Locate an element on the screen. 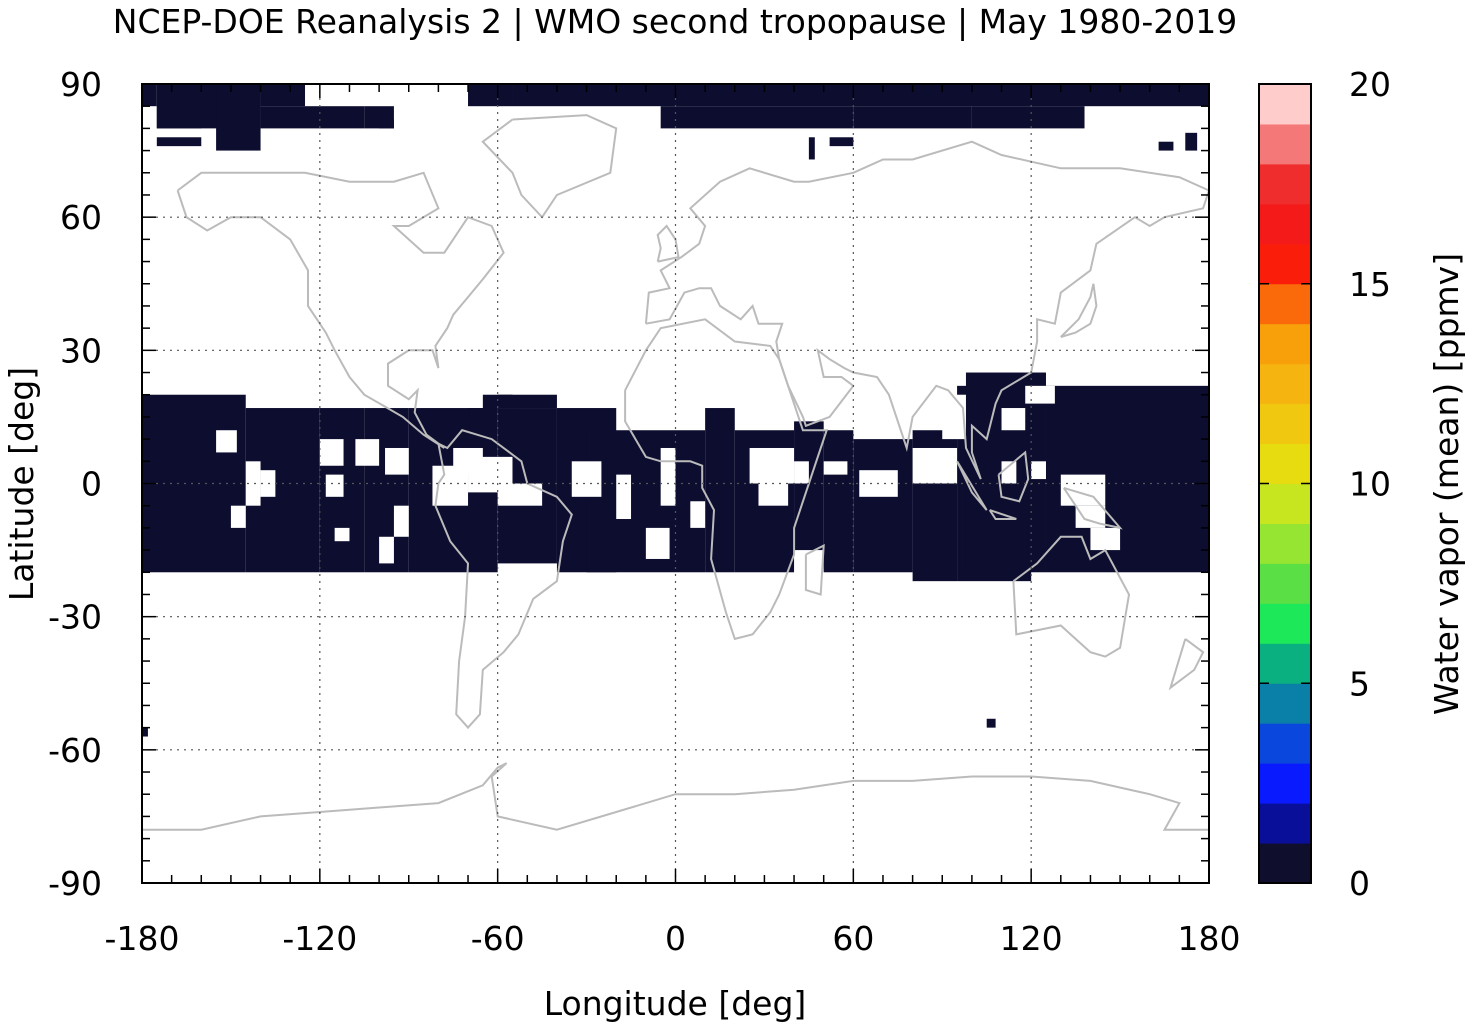 The height and width of the screenshot is (1029, 1471). colorbar-tick-label: 10 is located at coordinates (1370, 484).